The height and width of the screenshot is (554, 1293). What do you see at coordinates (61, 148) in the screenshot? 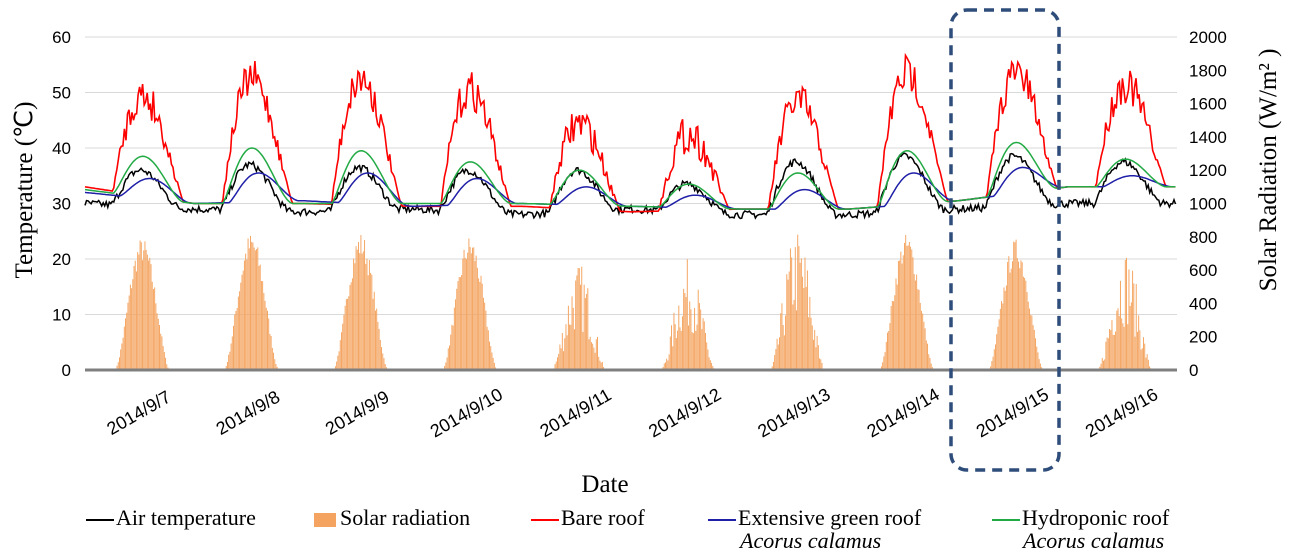
I see `y-left-tick-40: 40` at bounding box center [61, 148].